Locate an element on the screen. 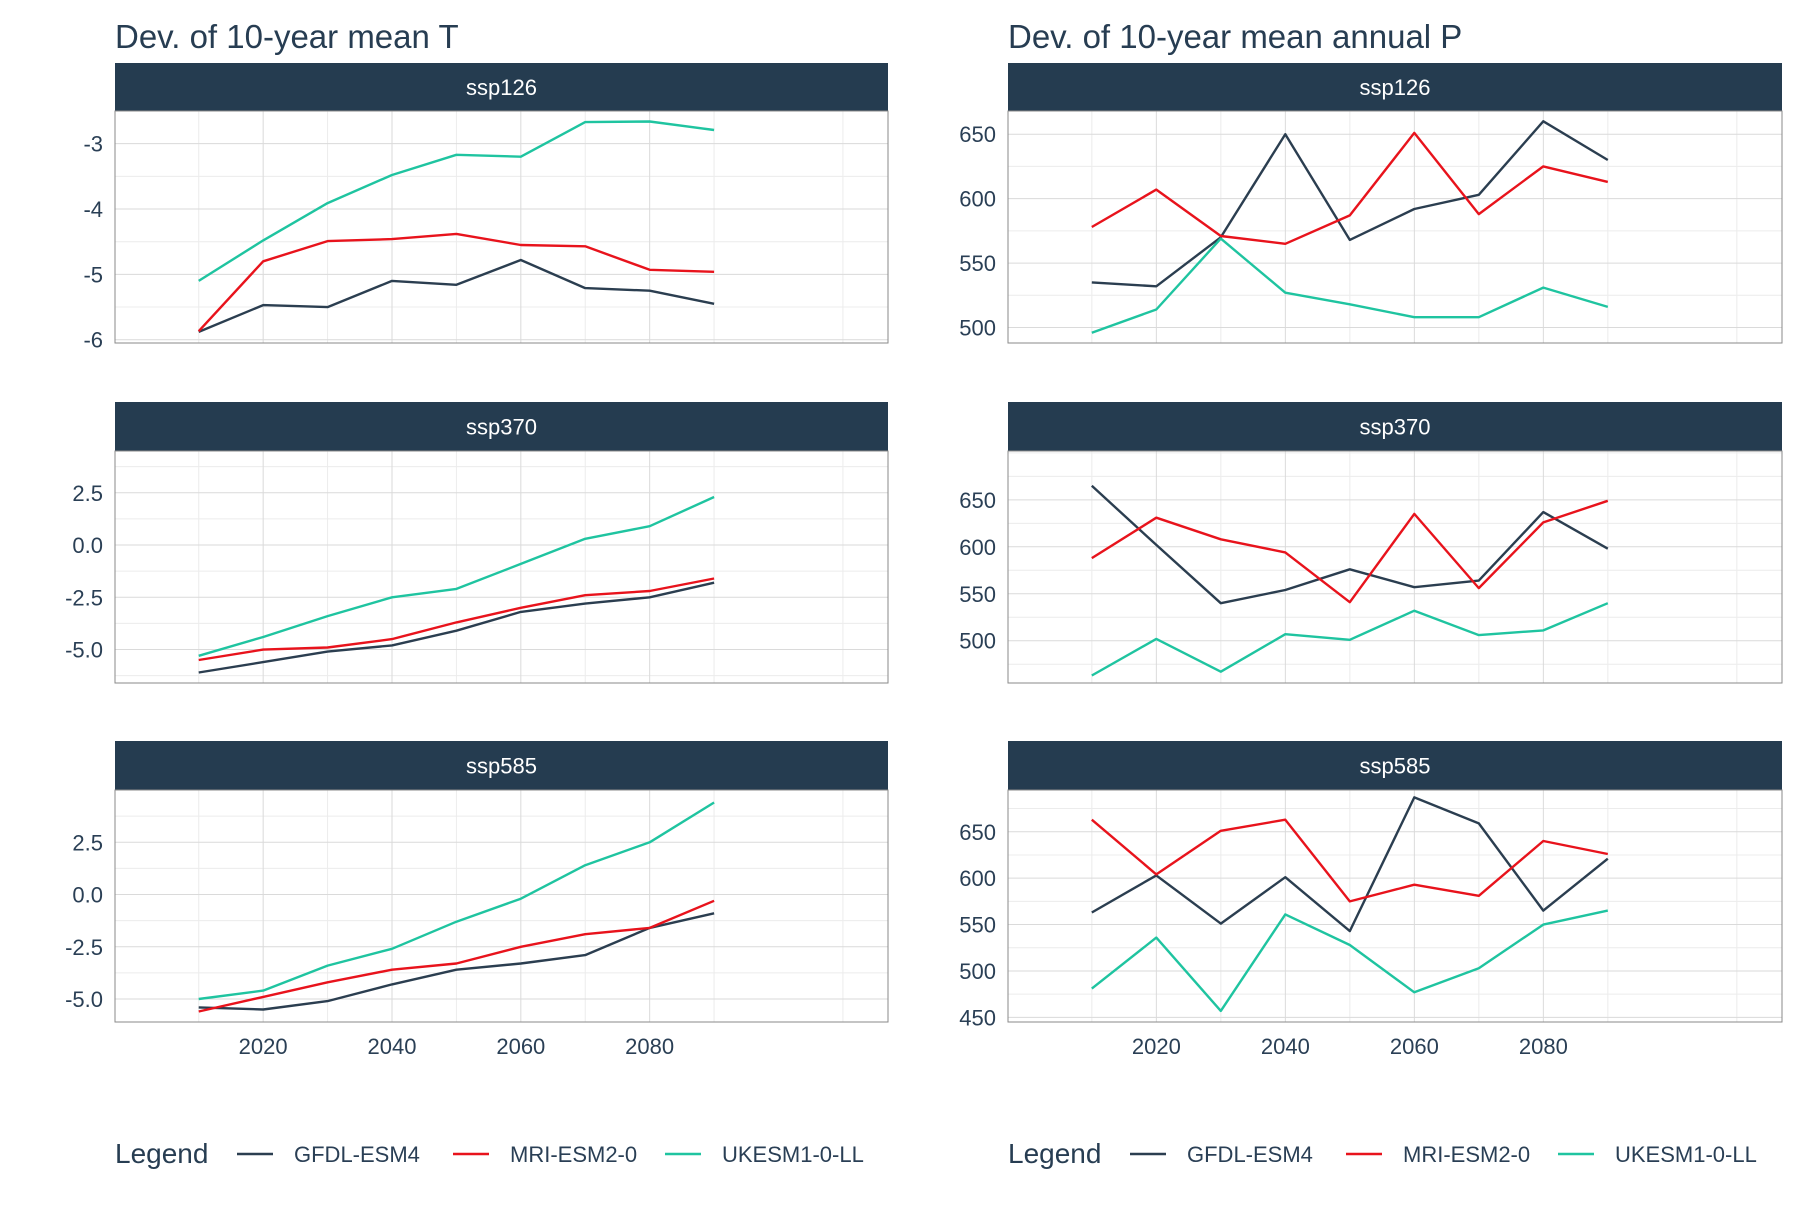 This screenshot has height=1208, width=1800. panel-ssp585: ssp585 -5.0 -2.5 0.0 2.5 is located at coordinates (477, 882).